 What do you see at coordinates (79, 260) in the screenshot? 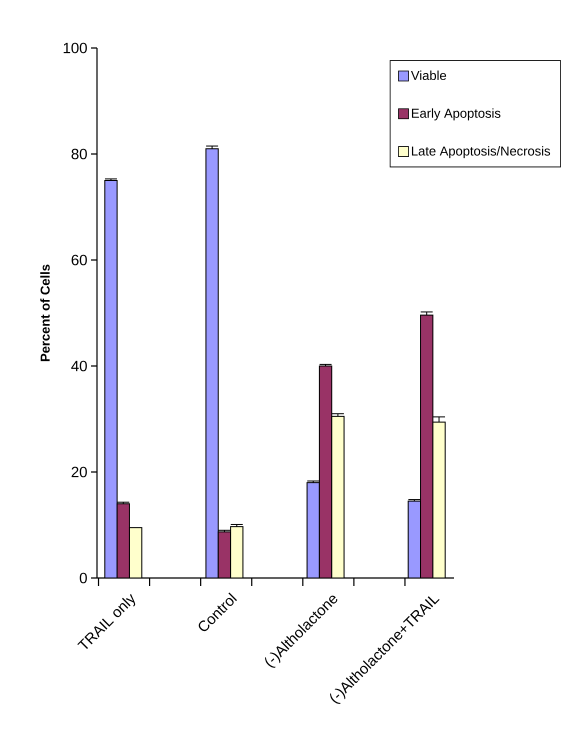
I see `y-tick-label: 60` at bounding box center [79, 260].